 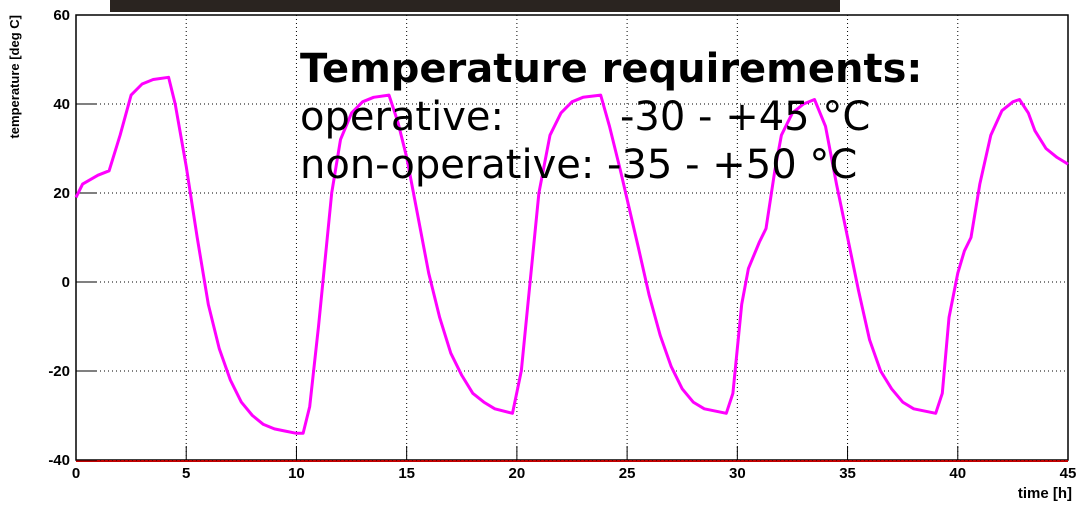 I want to click on y-tick-label: 40, so click(x=61, y=104).